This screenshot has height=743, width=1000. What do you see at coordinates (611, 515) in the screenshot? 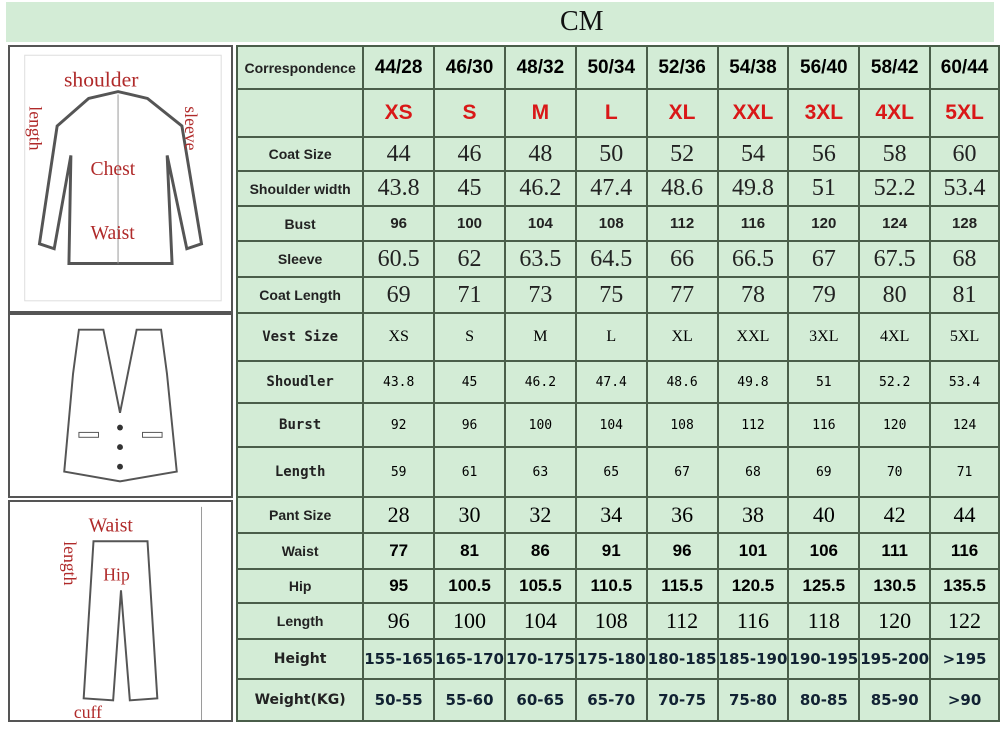
I see `cell: 34` at bounding box center [611, 515].